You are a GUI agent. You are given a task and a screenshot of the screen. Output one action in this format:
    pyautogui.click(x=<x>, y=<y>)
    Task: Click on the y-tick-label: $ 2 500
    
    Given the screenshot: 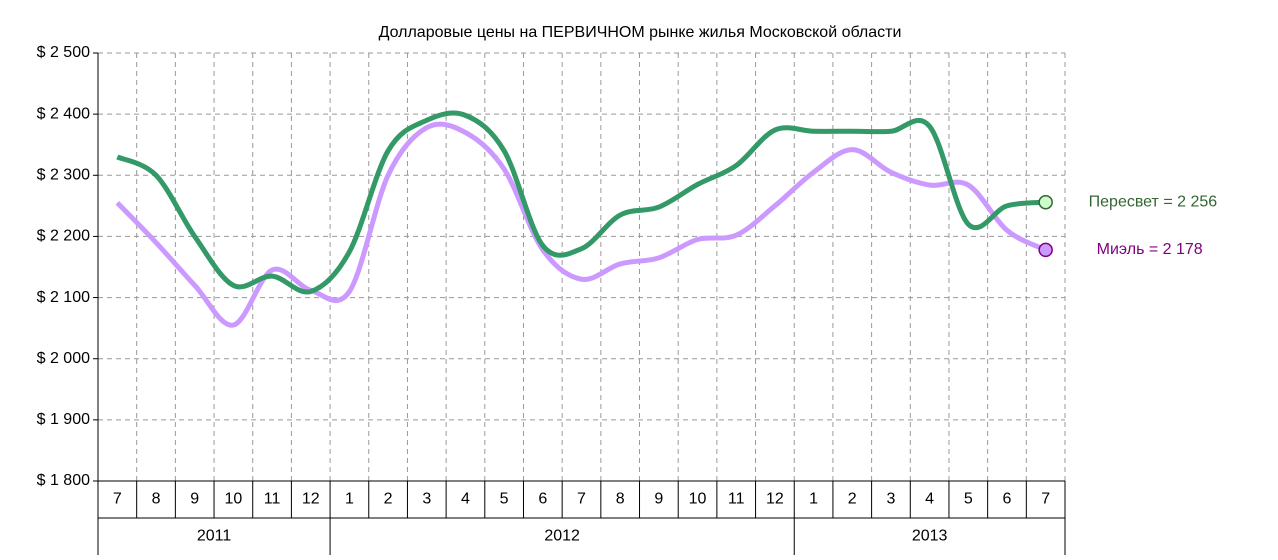 What is the action you would take?
    pyautogui.click(x=63, y=52)
    